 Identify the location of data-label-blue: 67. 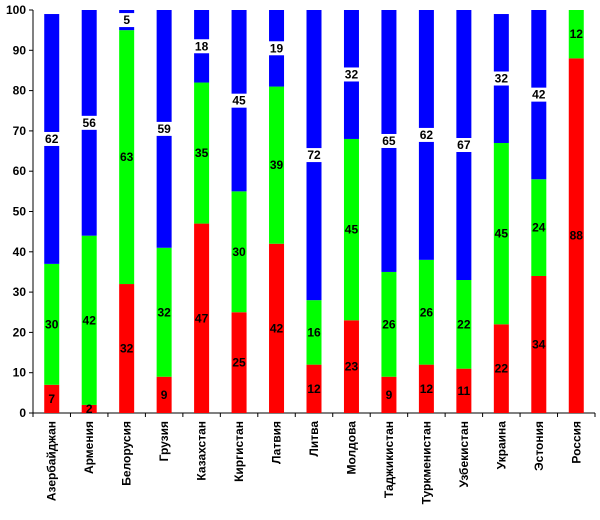
(464, 145).